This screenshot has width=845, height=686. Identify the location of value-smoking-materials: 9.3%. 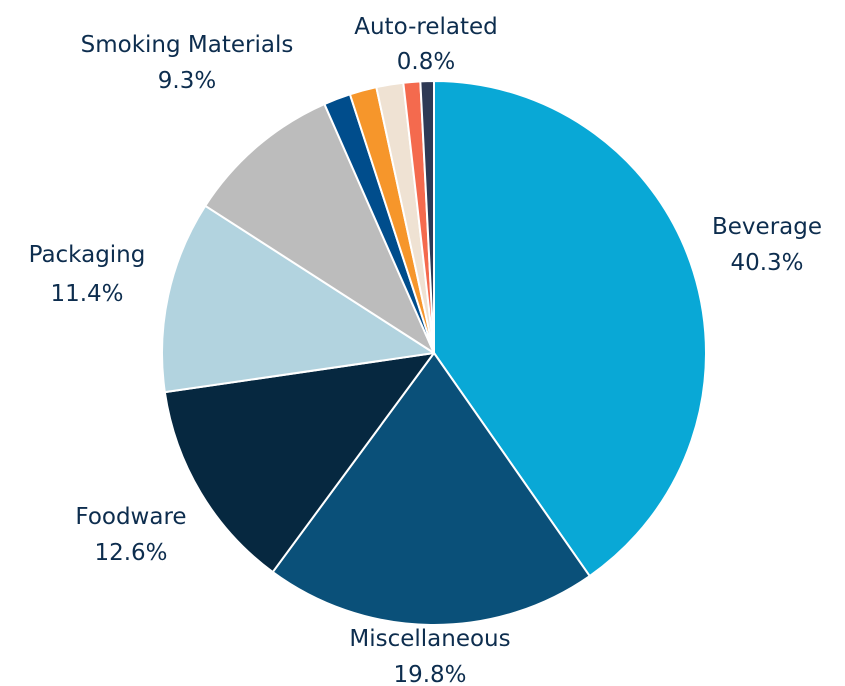
(187, 81).